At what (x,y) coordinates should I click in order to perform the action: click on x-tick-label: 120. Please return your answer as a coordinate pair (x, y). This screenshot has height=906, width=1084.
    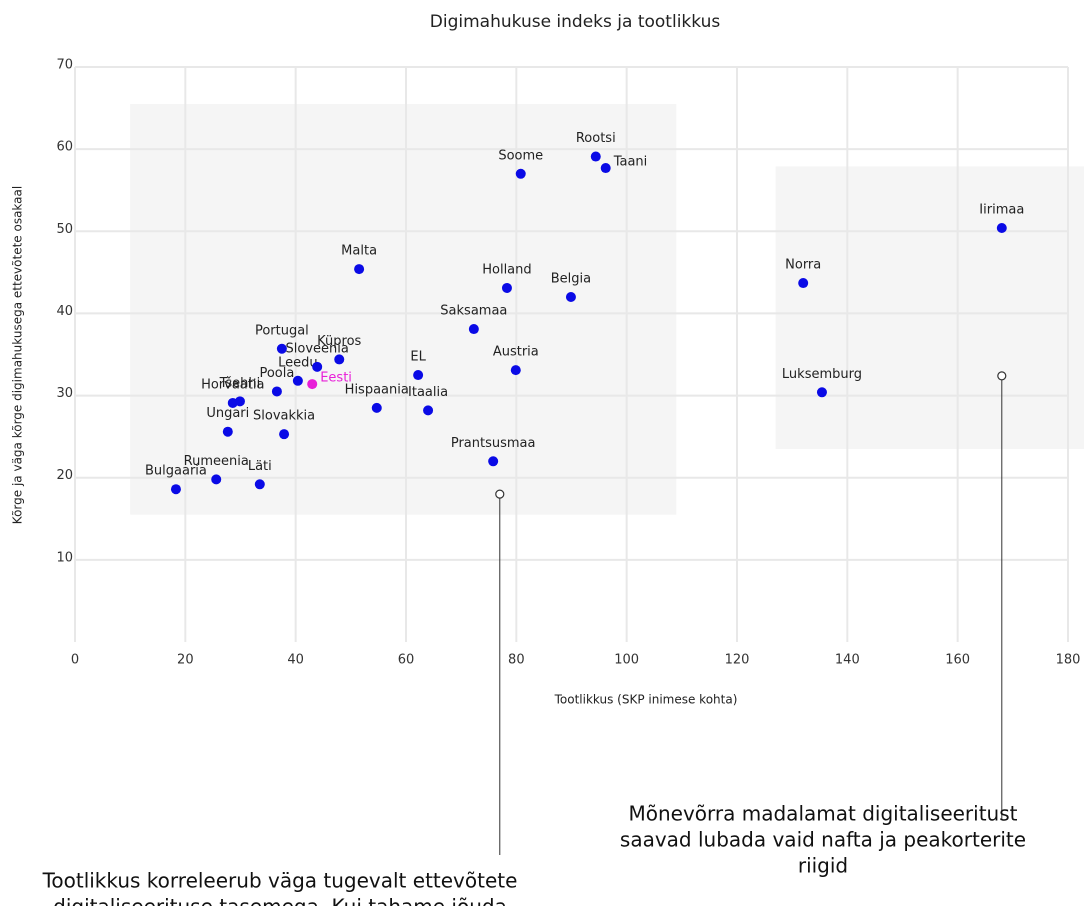
    Looking at the image, I should click on (737, 660).